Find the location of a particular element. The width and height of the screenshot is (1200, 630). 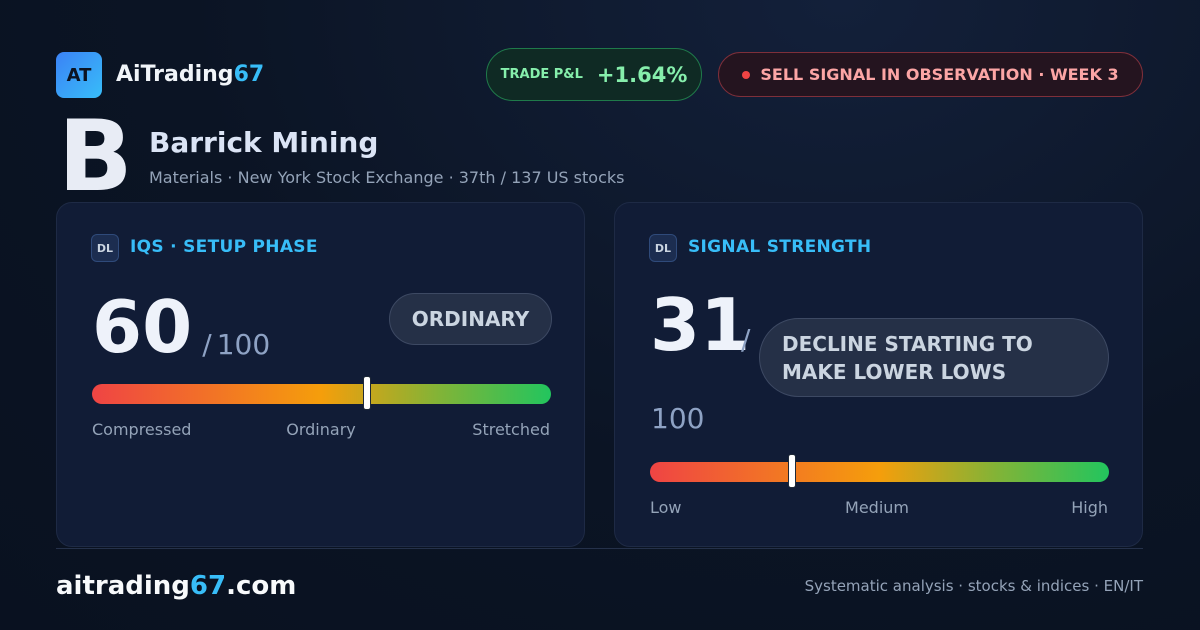

brand-accent: 67 is located at coordinates (249, 74).